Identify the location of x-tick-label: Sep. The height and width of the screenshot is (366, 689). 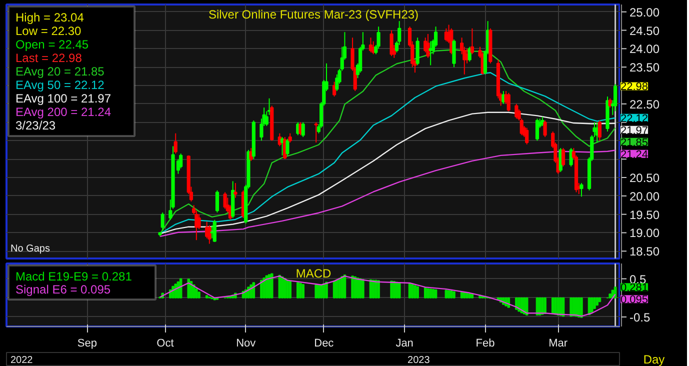
(87, 344).